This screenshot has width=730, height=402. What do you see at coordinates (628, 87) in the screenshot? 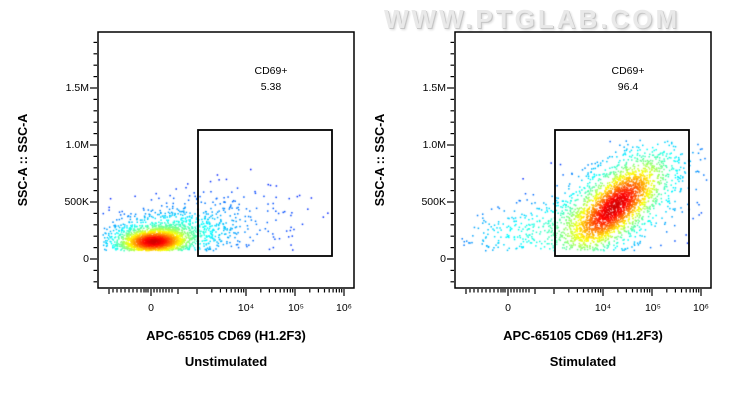
I see `gate-percent-label: 96.4` at bounding box center [628, 87].